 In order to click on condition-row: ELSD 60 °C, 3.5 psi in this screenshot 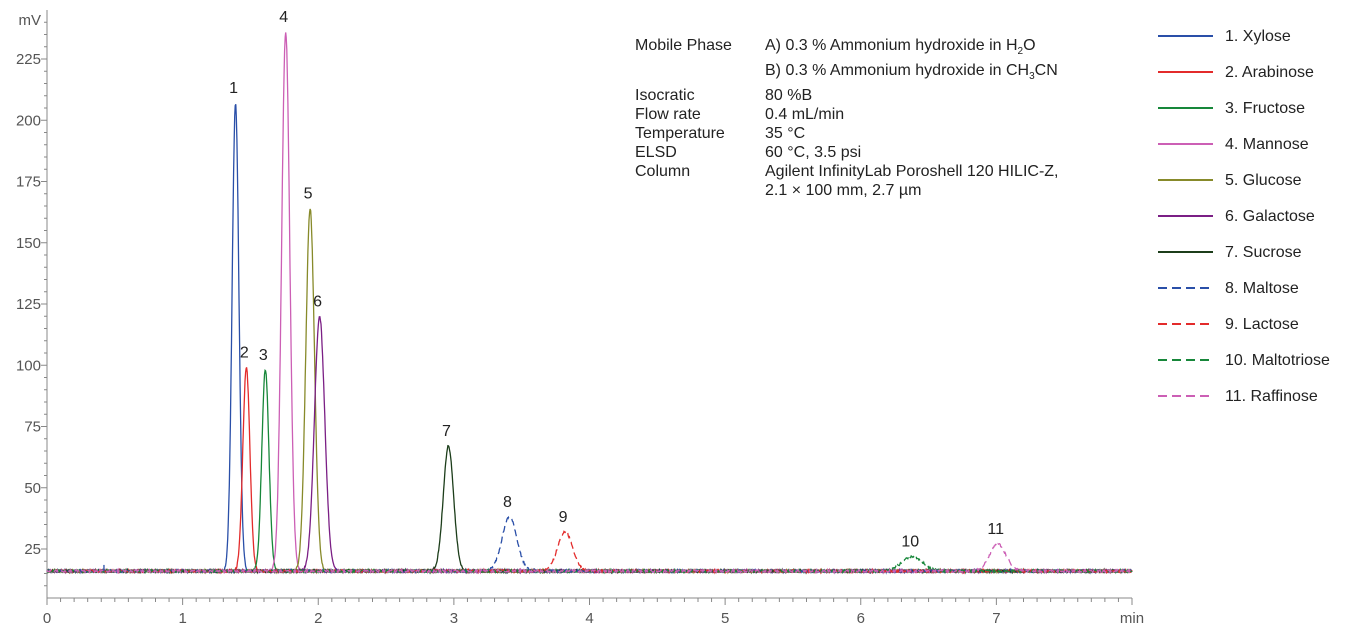, I will do `click(846, 152)`.